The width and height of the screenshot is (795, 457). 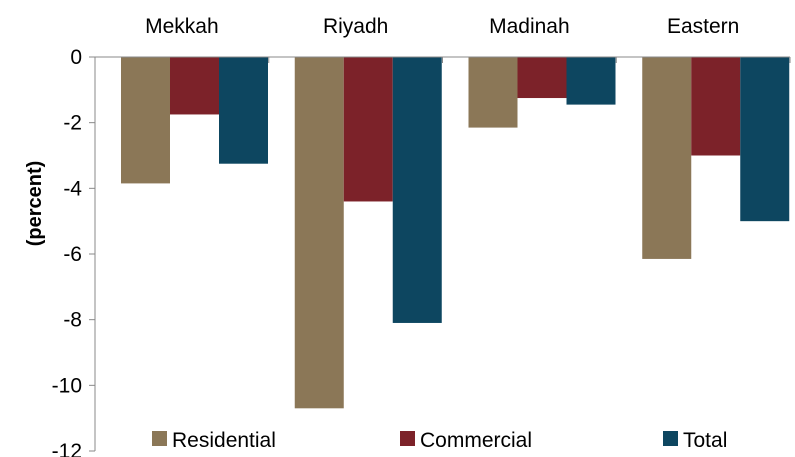 I want to click on bar-commercial-riyadh, so click(x=368, y=129).